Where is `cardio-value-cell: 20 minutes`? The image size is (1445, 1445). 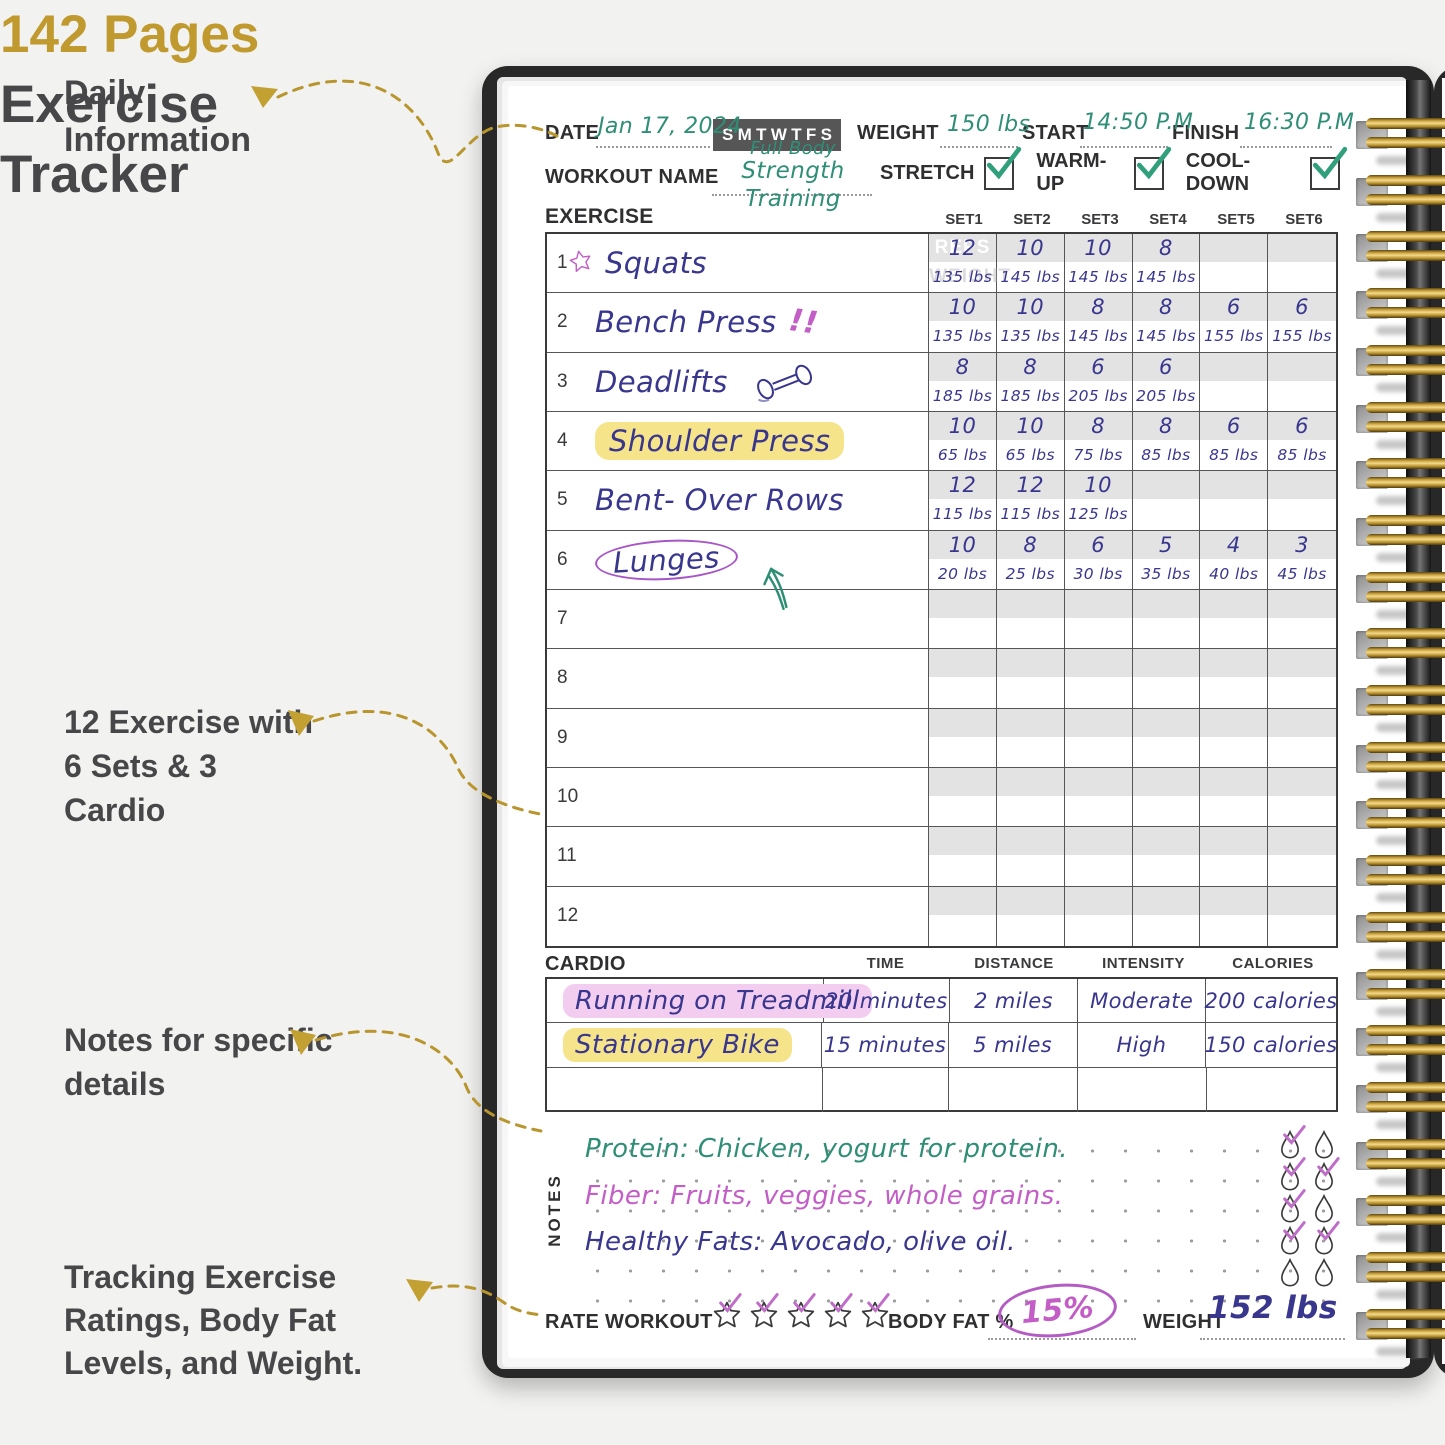 cardio-value-cell: 20 minutes is located at coordinates (887, 1001).